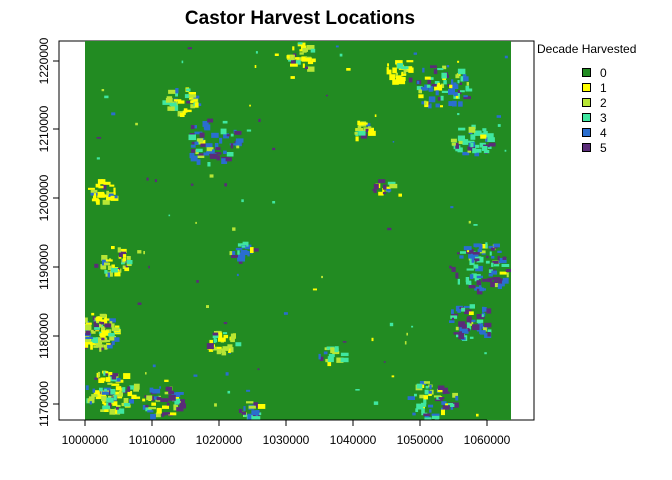 The width and height of the screenshot is (672, 480). I want to click on y-tick-label: 1180000, so click(44, 336).